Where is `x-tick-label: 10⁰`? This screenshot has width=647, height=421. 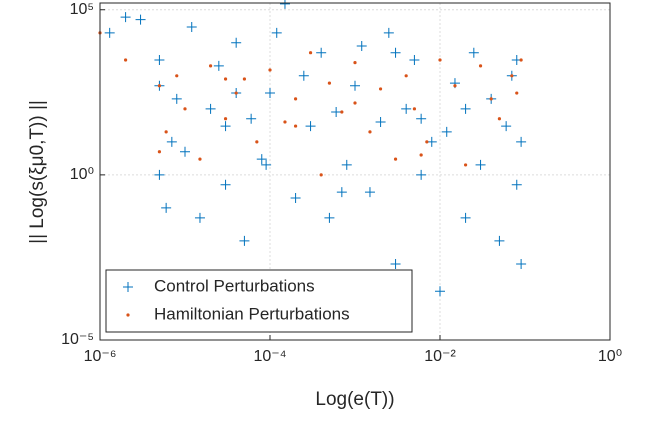 x-tick-label: 10⁰ is located at coordinates (610, 356).